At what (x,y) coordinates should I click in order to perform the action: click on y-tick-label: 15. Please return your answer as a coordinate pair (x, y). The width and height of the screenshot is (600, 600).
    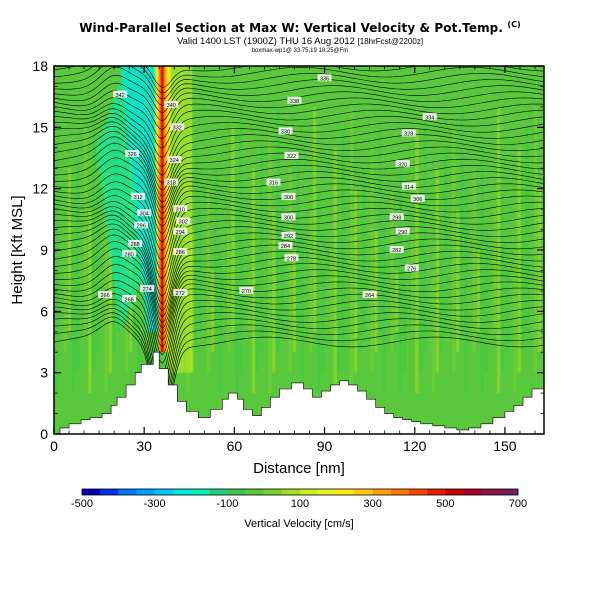
    Looking at the image, I should click on (40, 127).